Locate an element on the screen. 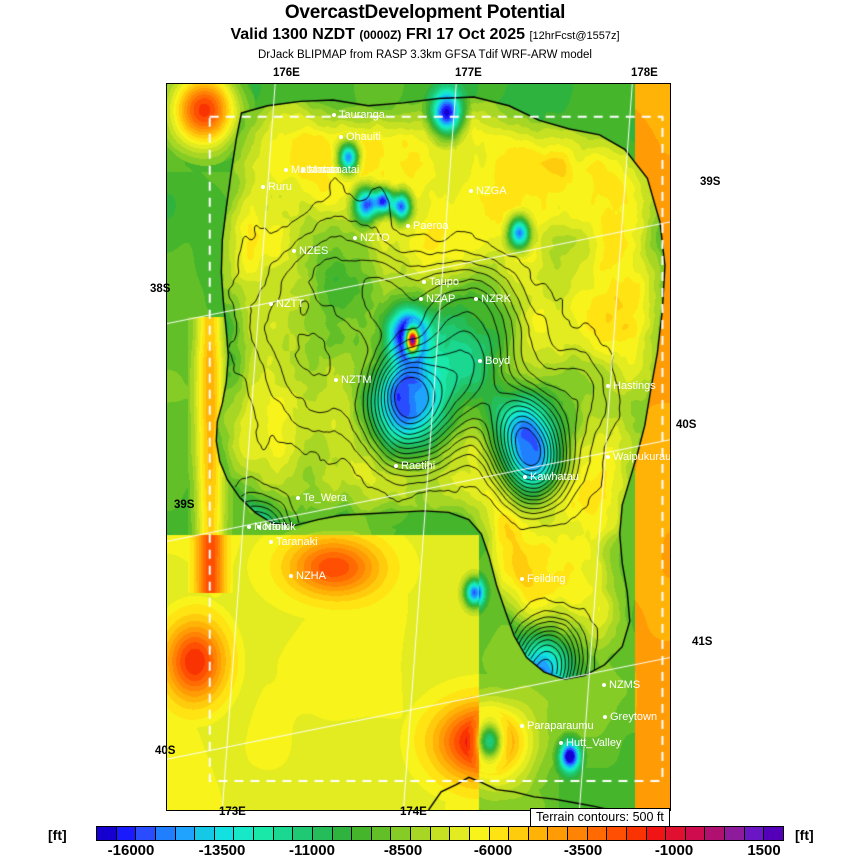  page-title: OvercastDevelopment Potential is located at coordinates (425, 12).